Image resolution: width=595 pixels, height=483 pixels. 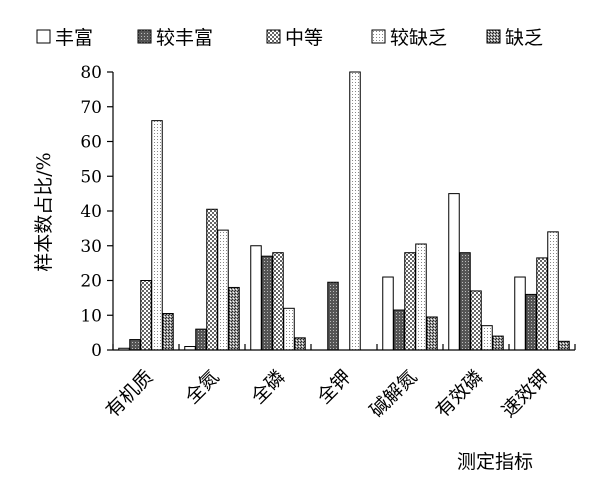 I want to click on x-category-label: 速效钾, so click(x=526, y=394).